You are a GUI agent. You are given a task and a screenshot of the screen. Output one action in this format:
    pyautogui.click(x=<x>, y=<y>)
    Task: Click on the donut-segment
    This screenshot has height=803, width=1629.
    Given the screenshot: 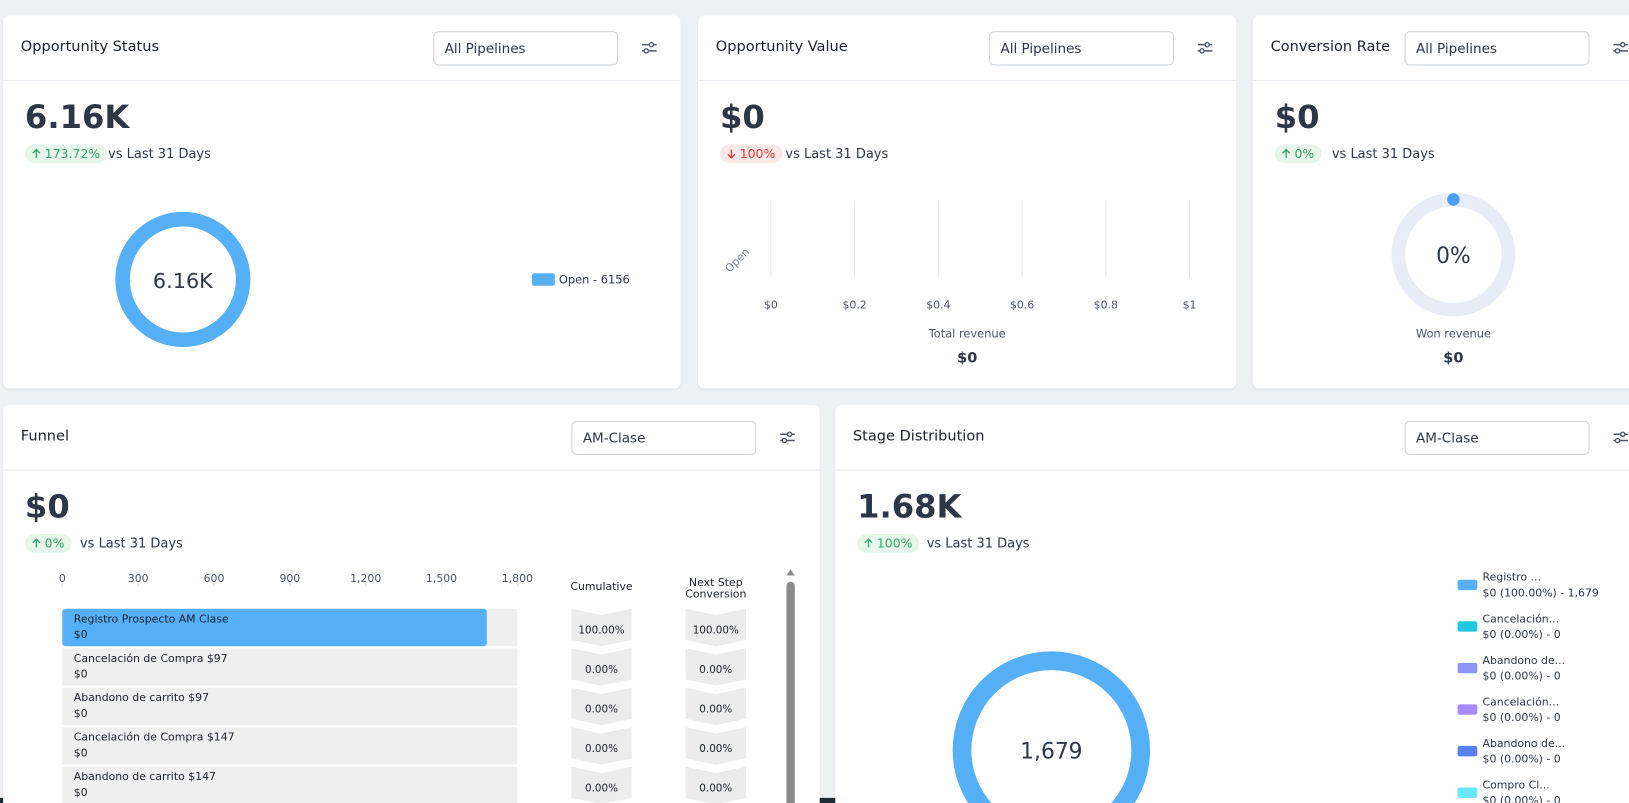 What is the action you would take?
    pyautogui.click(x=1051, y=727)
    